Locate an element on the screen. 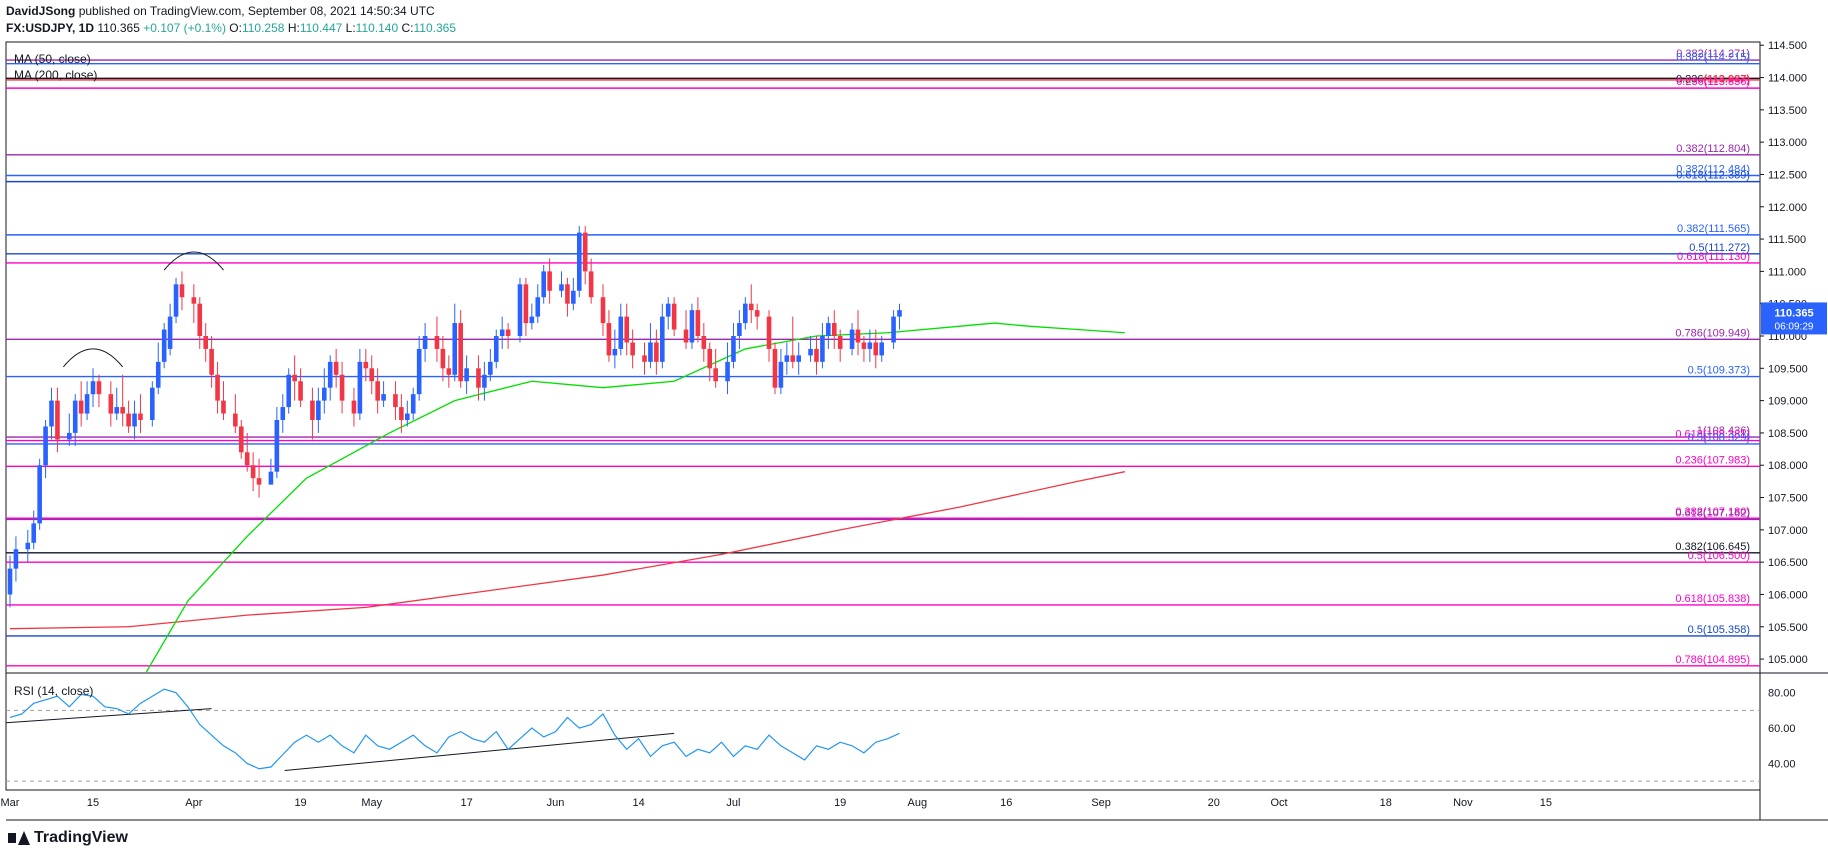 This screenshot has width=1828, height=859. last-price-box is located at coordinates (1794, 318).